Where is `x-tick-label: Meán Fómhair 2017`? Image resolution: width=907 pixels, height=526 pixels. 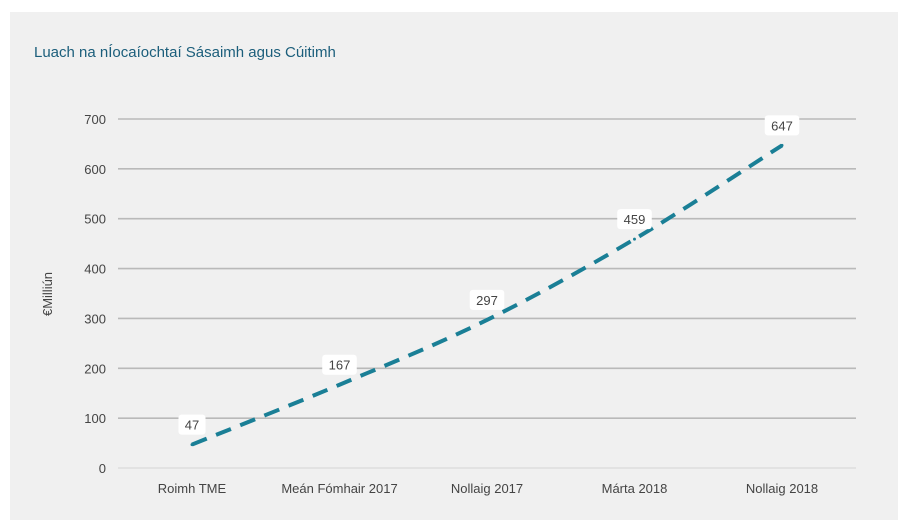 x-tick-label: Meán Fómhair 2017 is located at coordinates (339, 488).